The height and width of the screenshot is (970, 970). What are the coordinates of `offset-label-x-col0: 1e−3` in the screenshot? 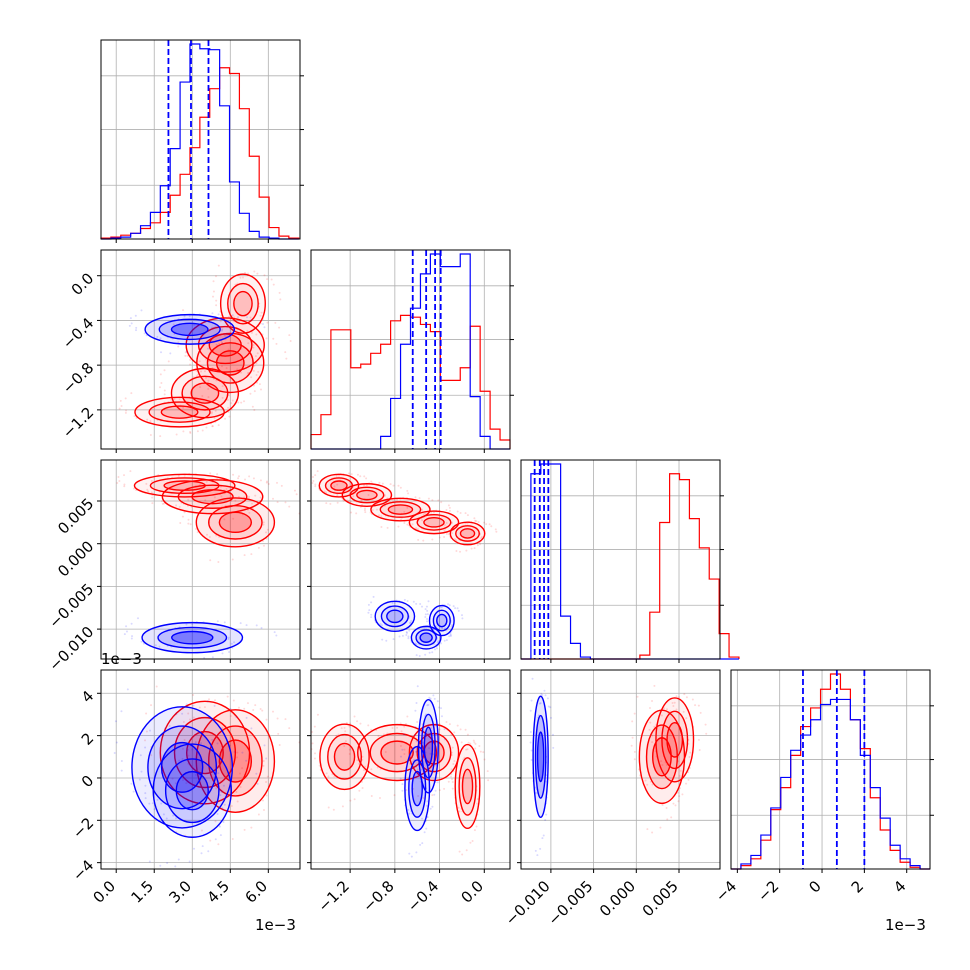 It's located at (275, 925).